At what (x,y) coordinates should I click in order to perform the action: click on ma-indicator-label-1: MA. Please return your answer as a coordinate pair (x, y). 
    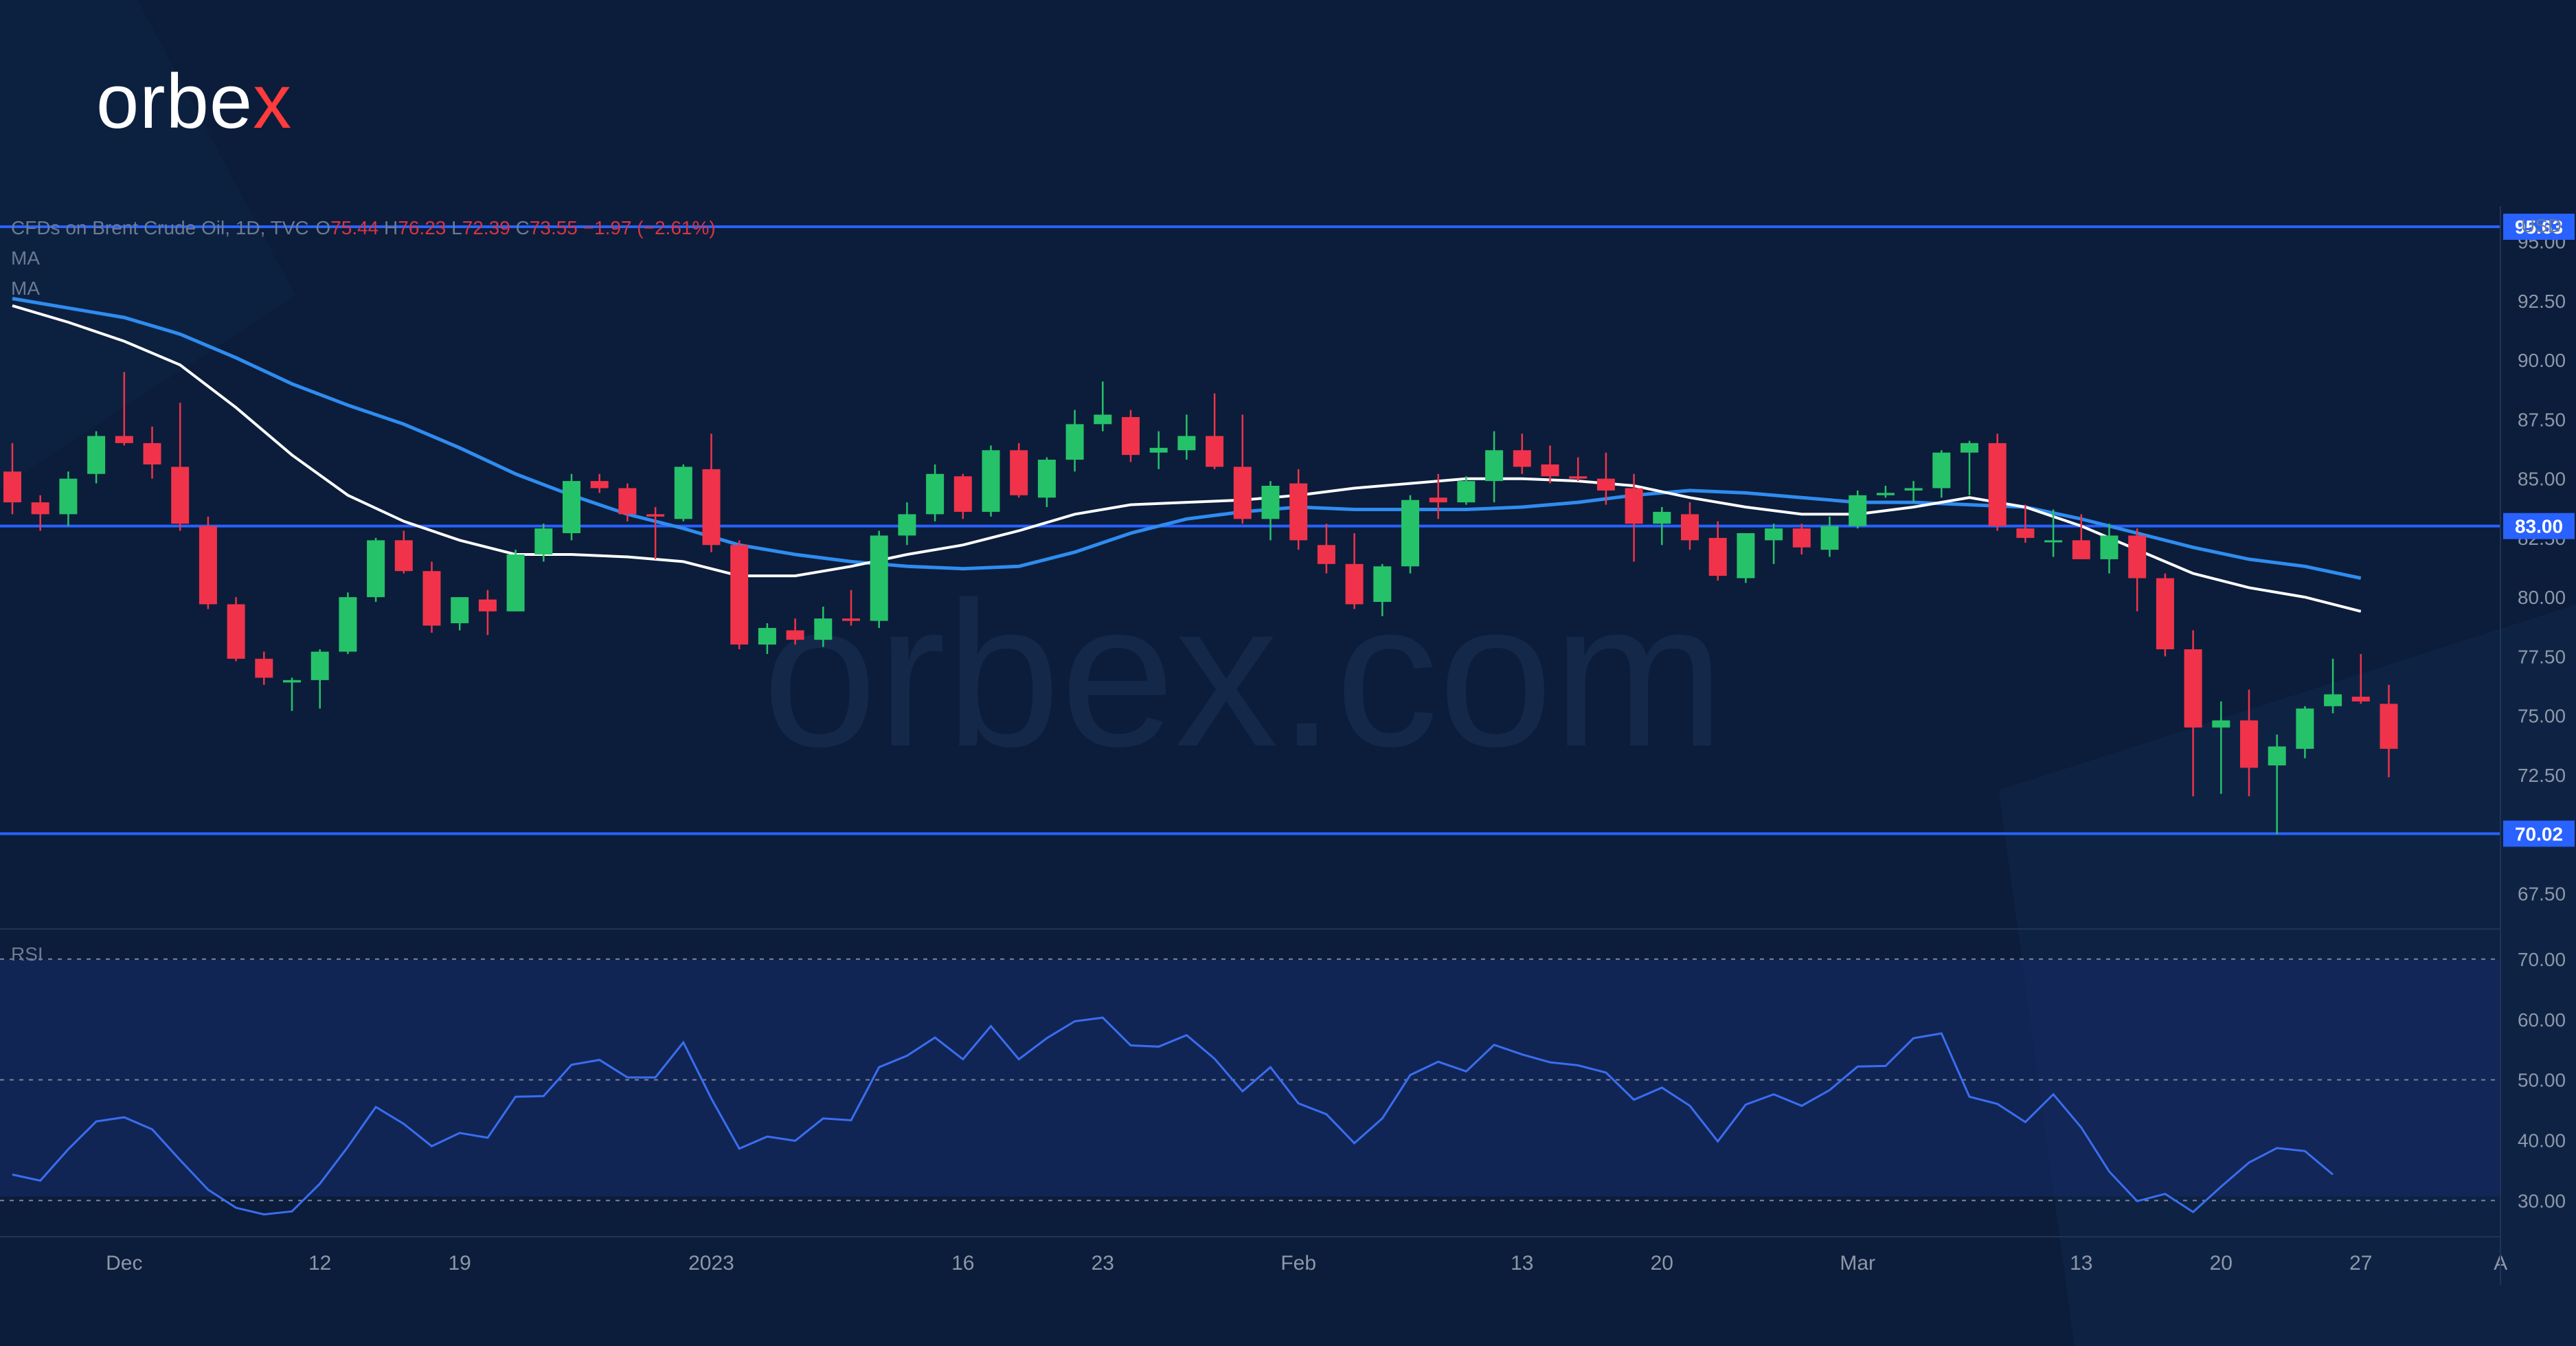
    Looking at the image, I should click on (25, 258).